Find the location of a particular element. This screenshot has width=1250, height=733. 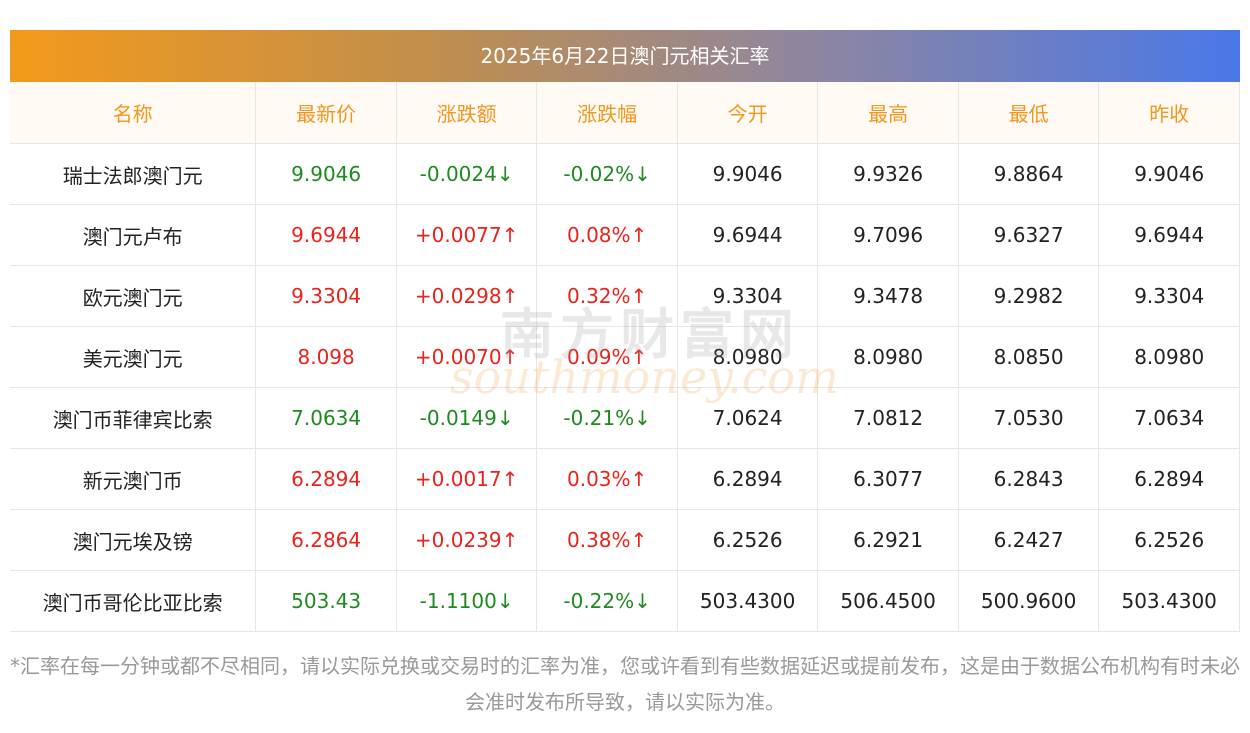

cell-prev-close: 9.9046 is located at coordinates (1169, 174).